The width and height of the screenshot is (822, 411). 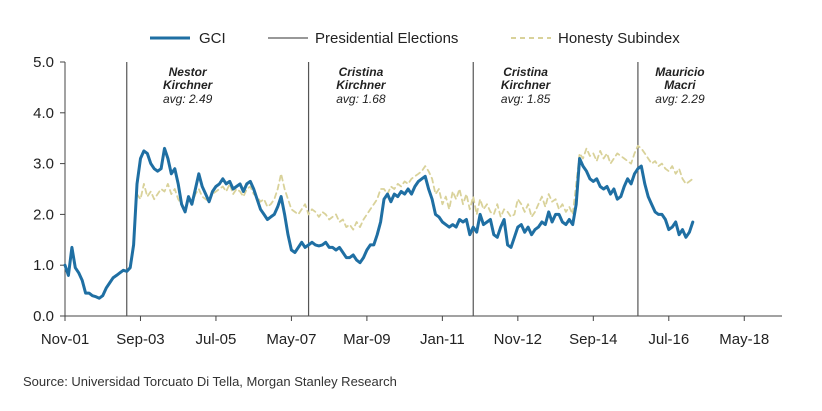 I want to click on x-tick-label: Jan-11, so click(x=442, y=339).